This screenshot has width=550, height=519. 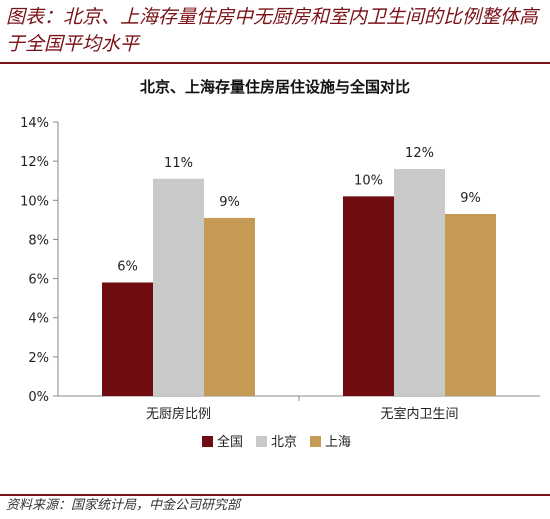 What do you see at coordinates (127, 266) in the screenshot?
I see `data-label: 6%` at bounding box center [127, 266].